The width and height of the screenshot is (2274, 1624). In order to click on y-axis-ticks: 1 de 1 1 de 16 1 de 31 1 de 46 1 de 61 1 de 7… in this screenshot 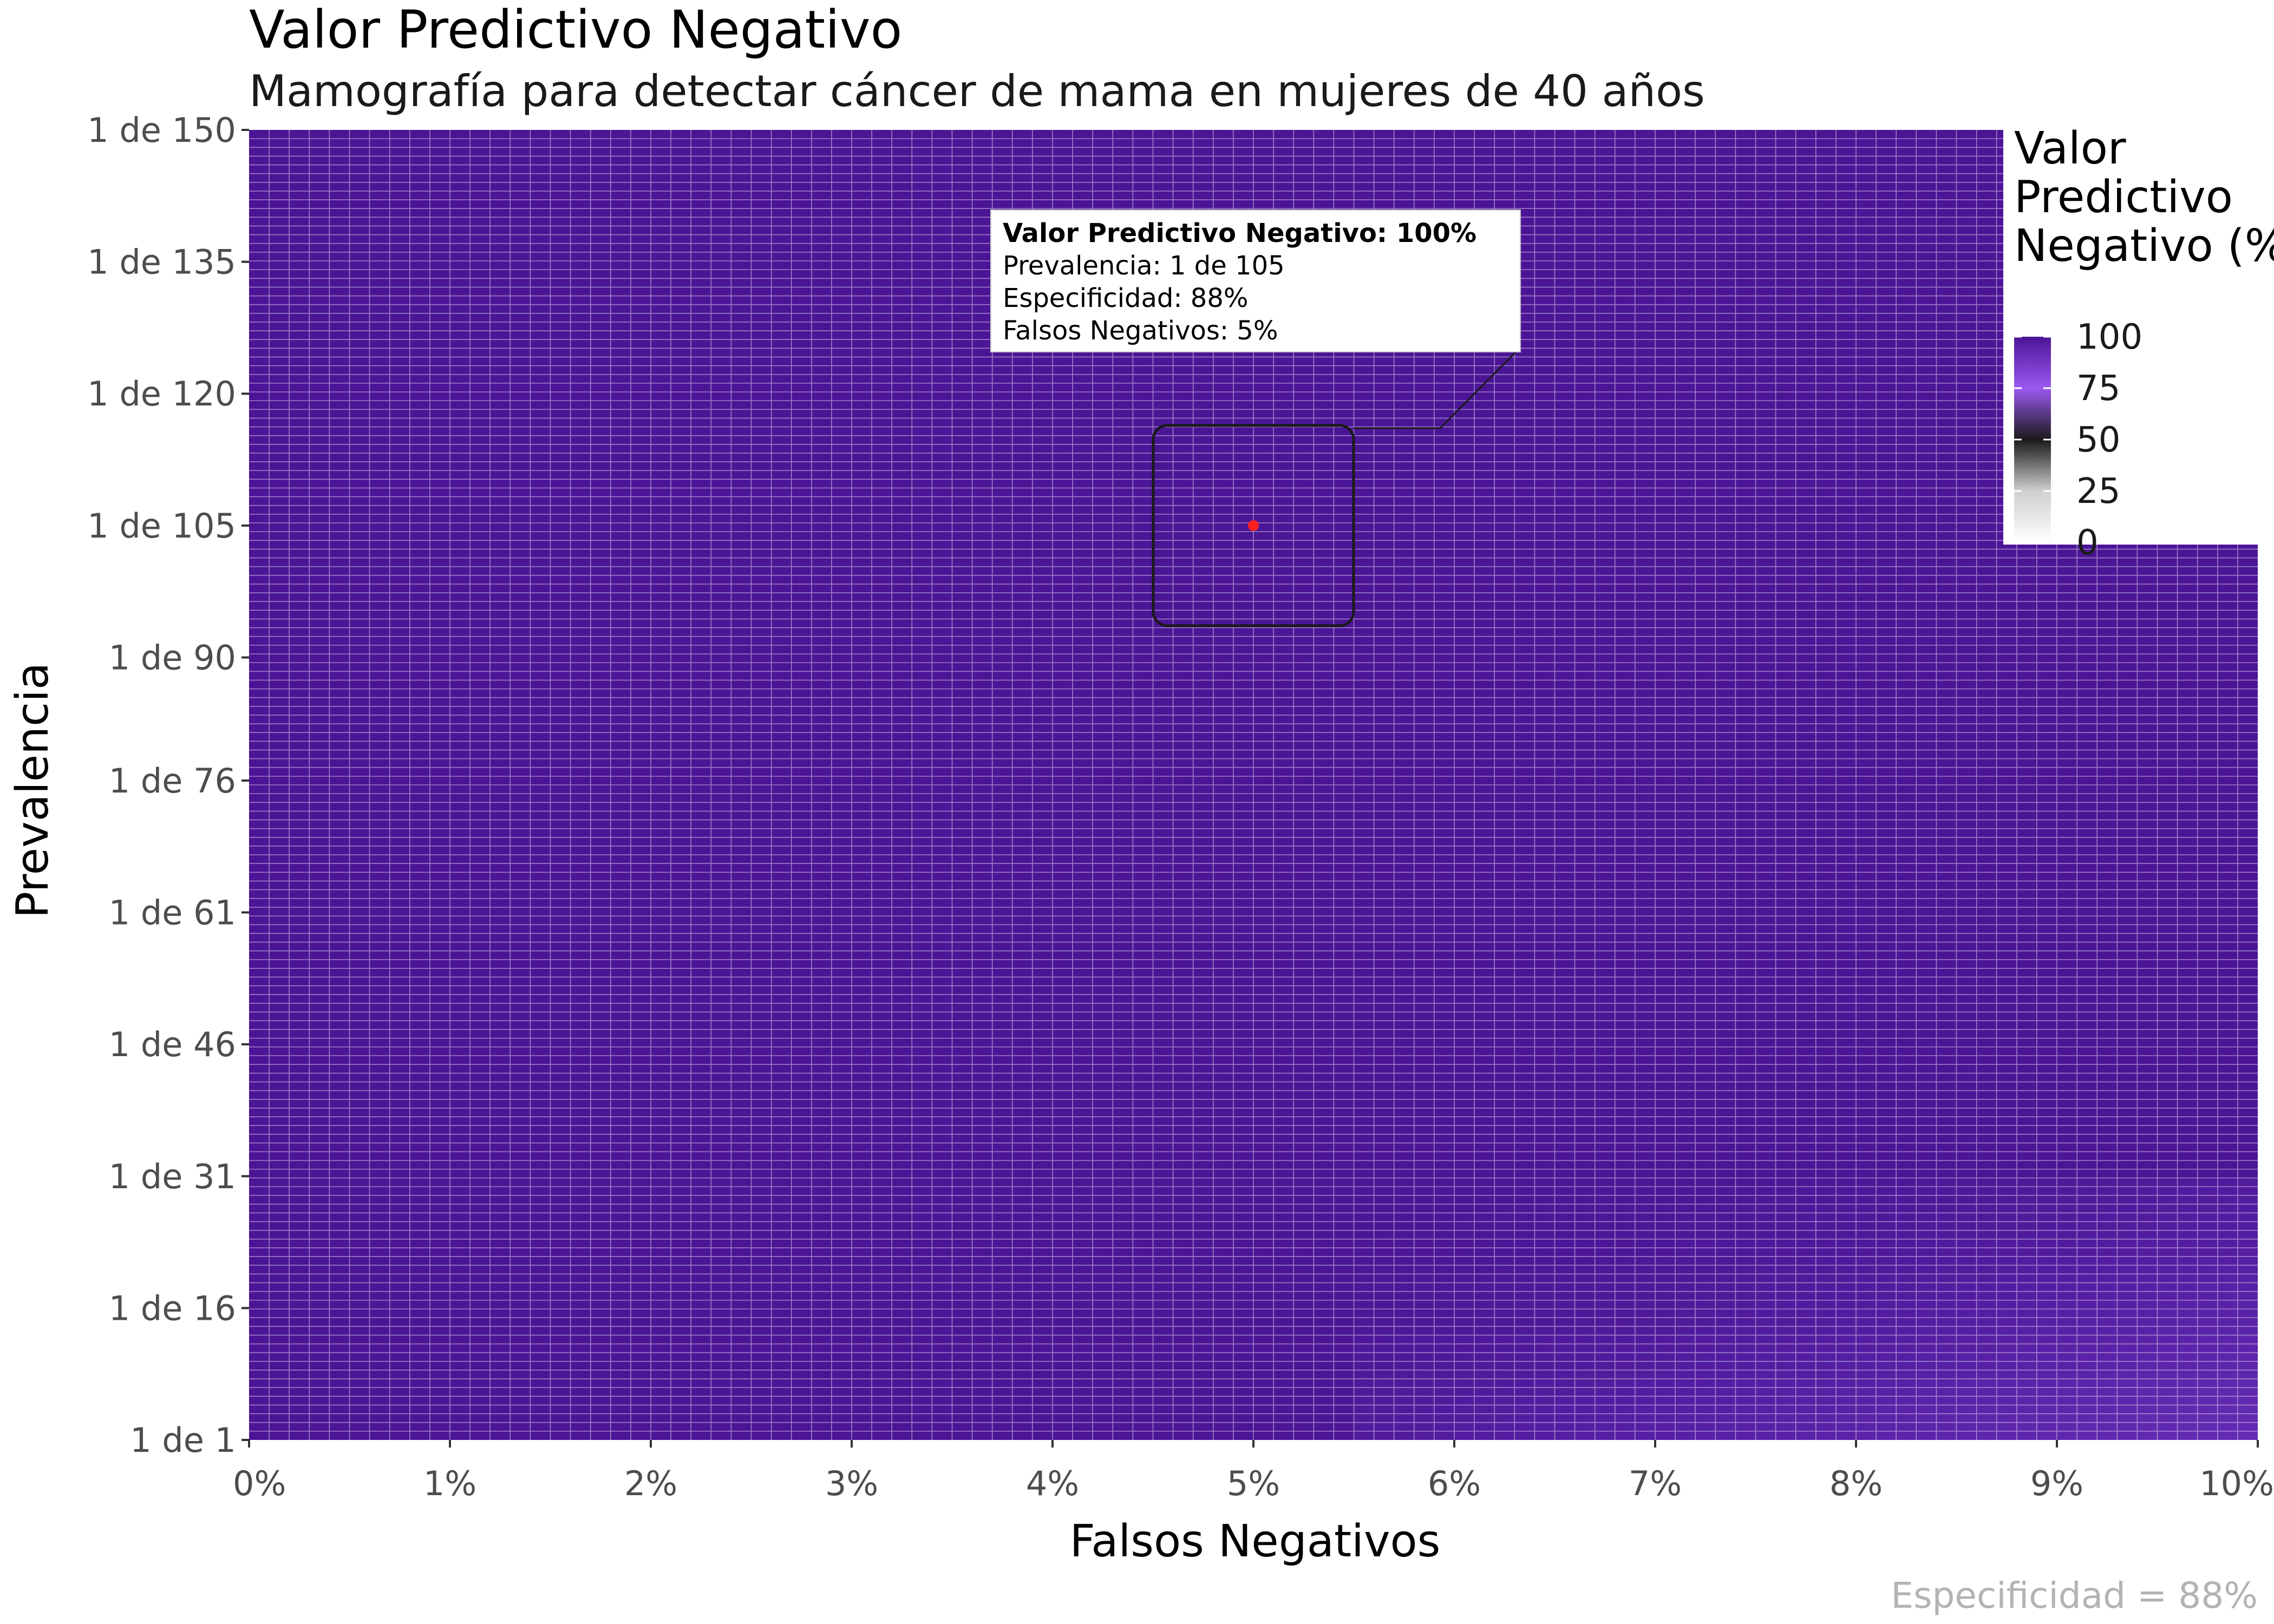, I will do `click(168, 785)`.